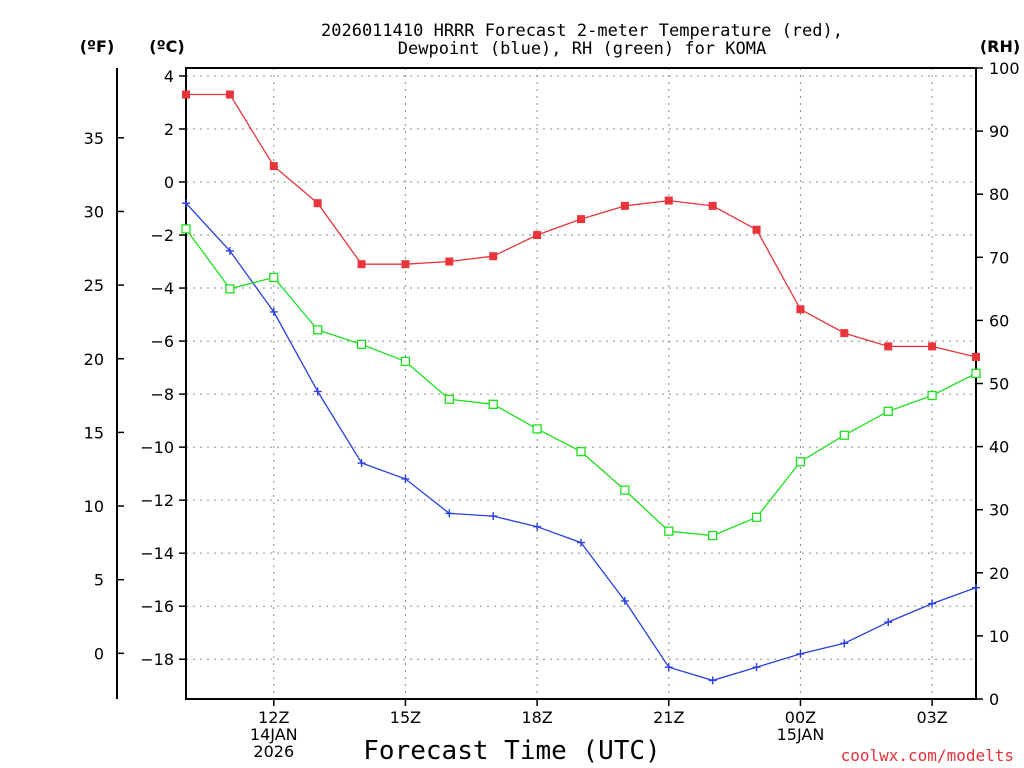 Image resolution: width=1024 pixels, height=768 pixels. I want to click on source-credit: coolwx.com/modelts, so click(927, 755).